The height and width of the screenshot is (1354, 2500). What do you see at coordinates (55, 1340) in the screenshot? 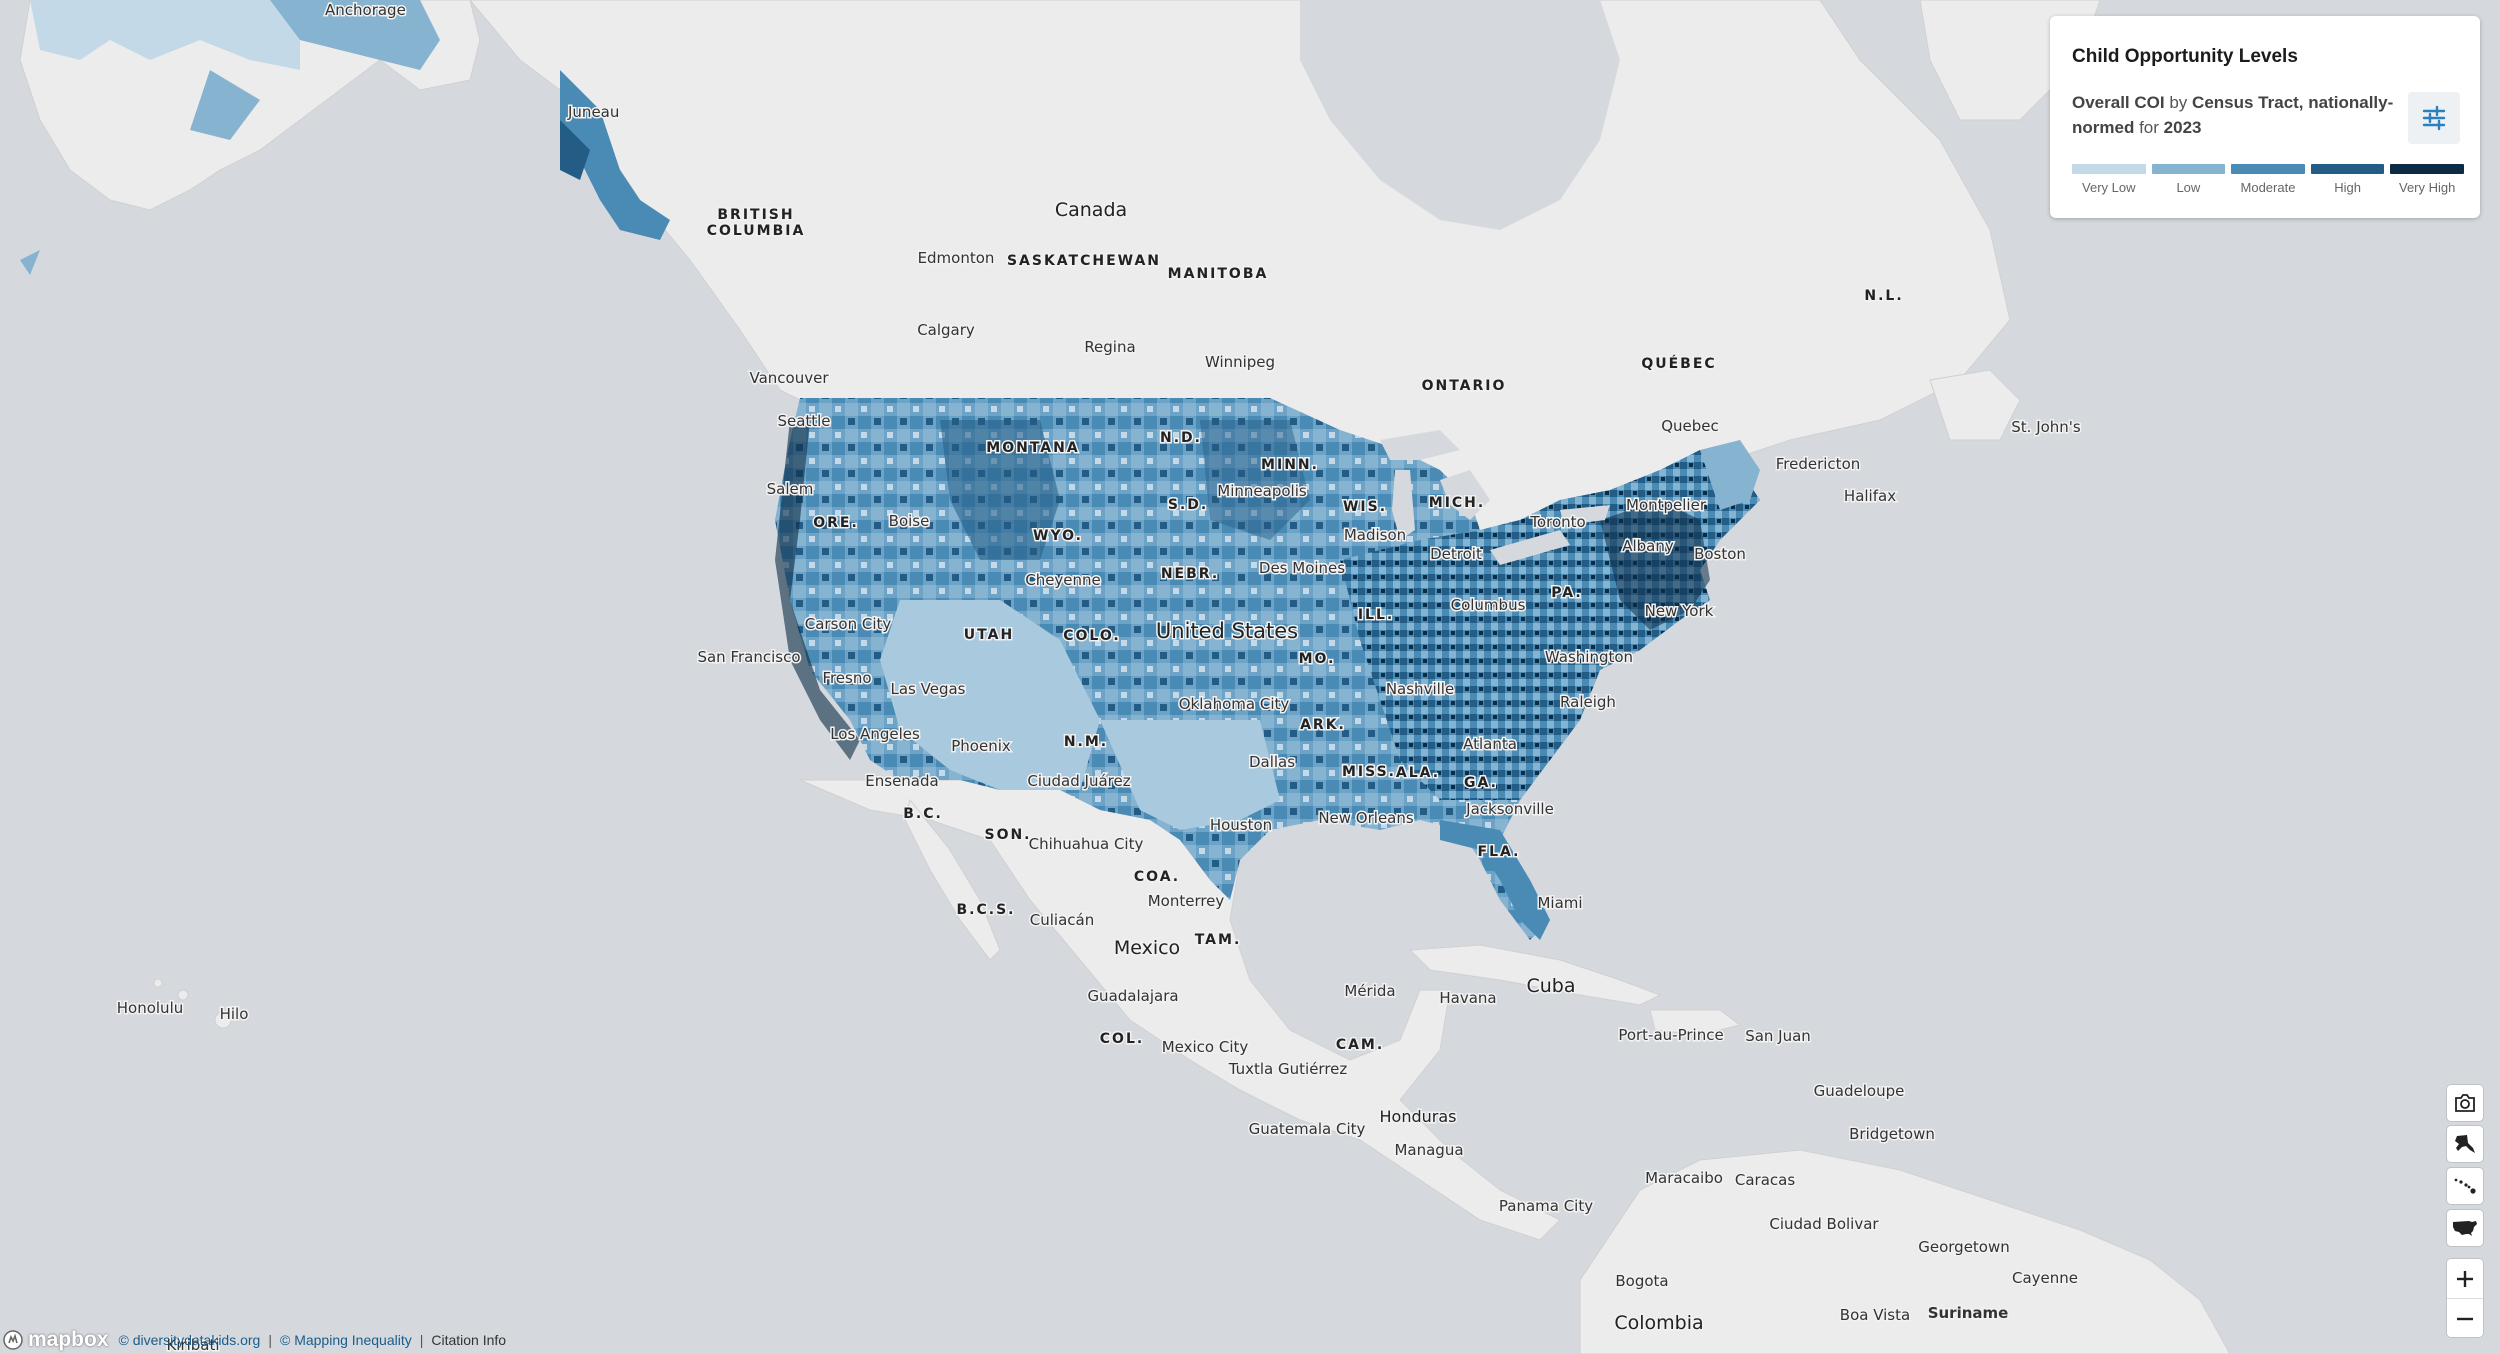
I see `mapbox-logo: mapbox` at bounding box center [55, 1340].